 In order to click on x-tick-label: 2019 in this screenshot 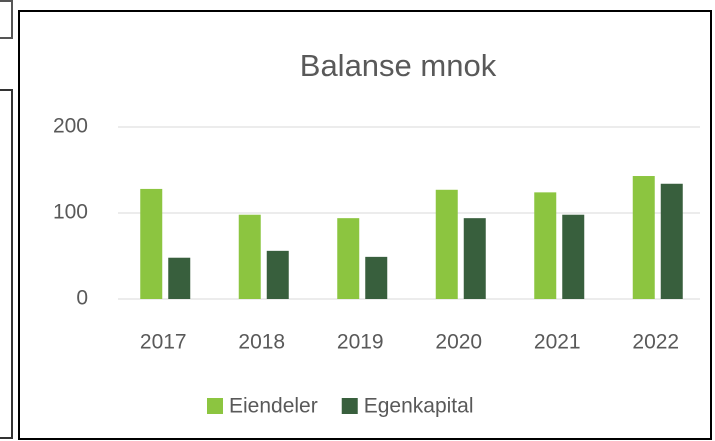, I will do `click(360, 342)`.